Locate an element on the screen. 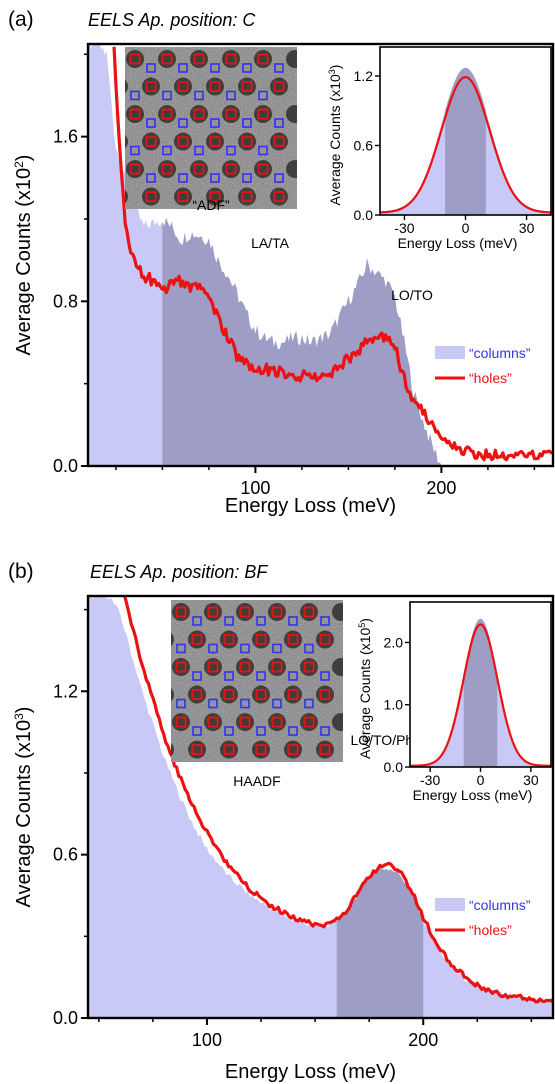  inset-x-tick-label: 0 is located at coordinates (481, 780).